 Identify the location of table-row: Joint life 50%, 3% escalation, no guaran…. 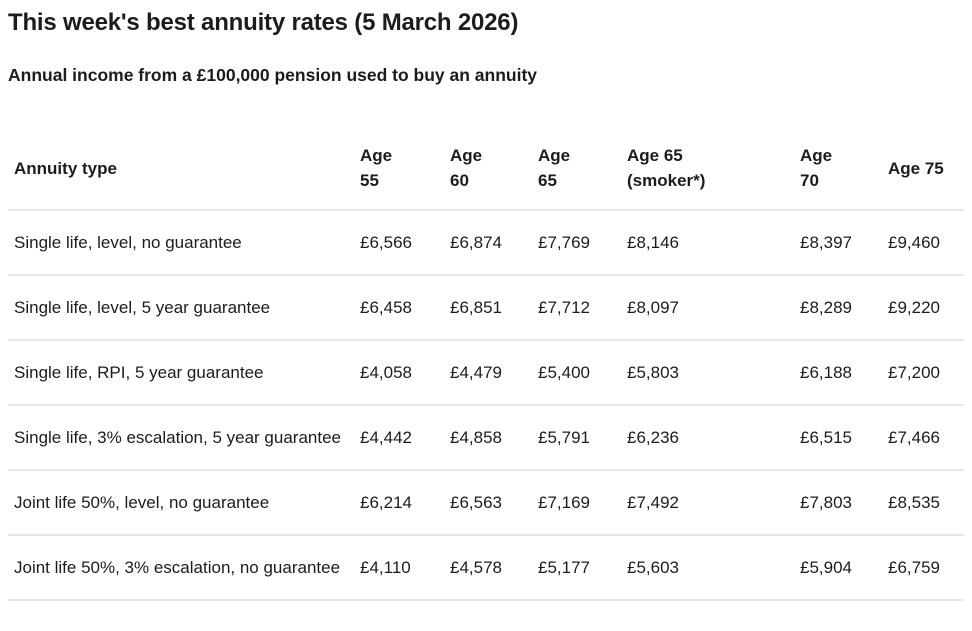
(486, 568).